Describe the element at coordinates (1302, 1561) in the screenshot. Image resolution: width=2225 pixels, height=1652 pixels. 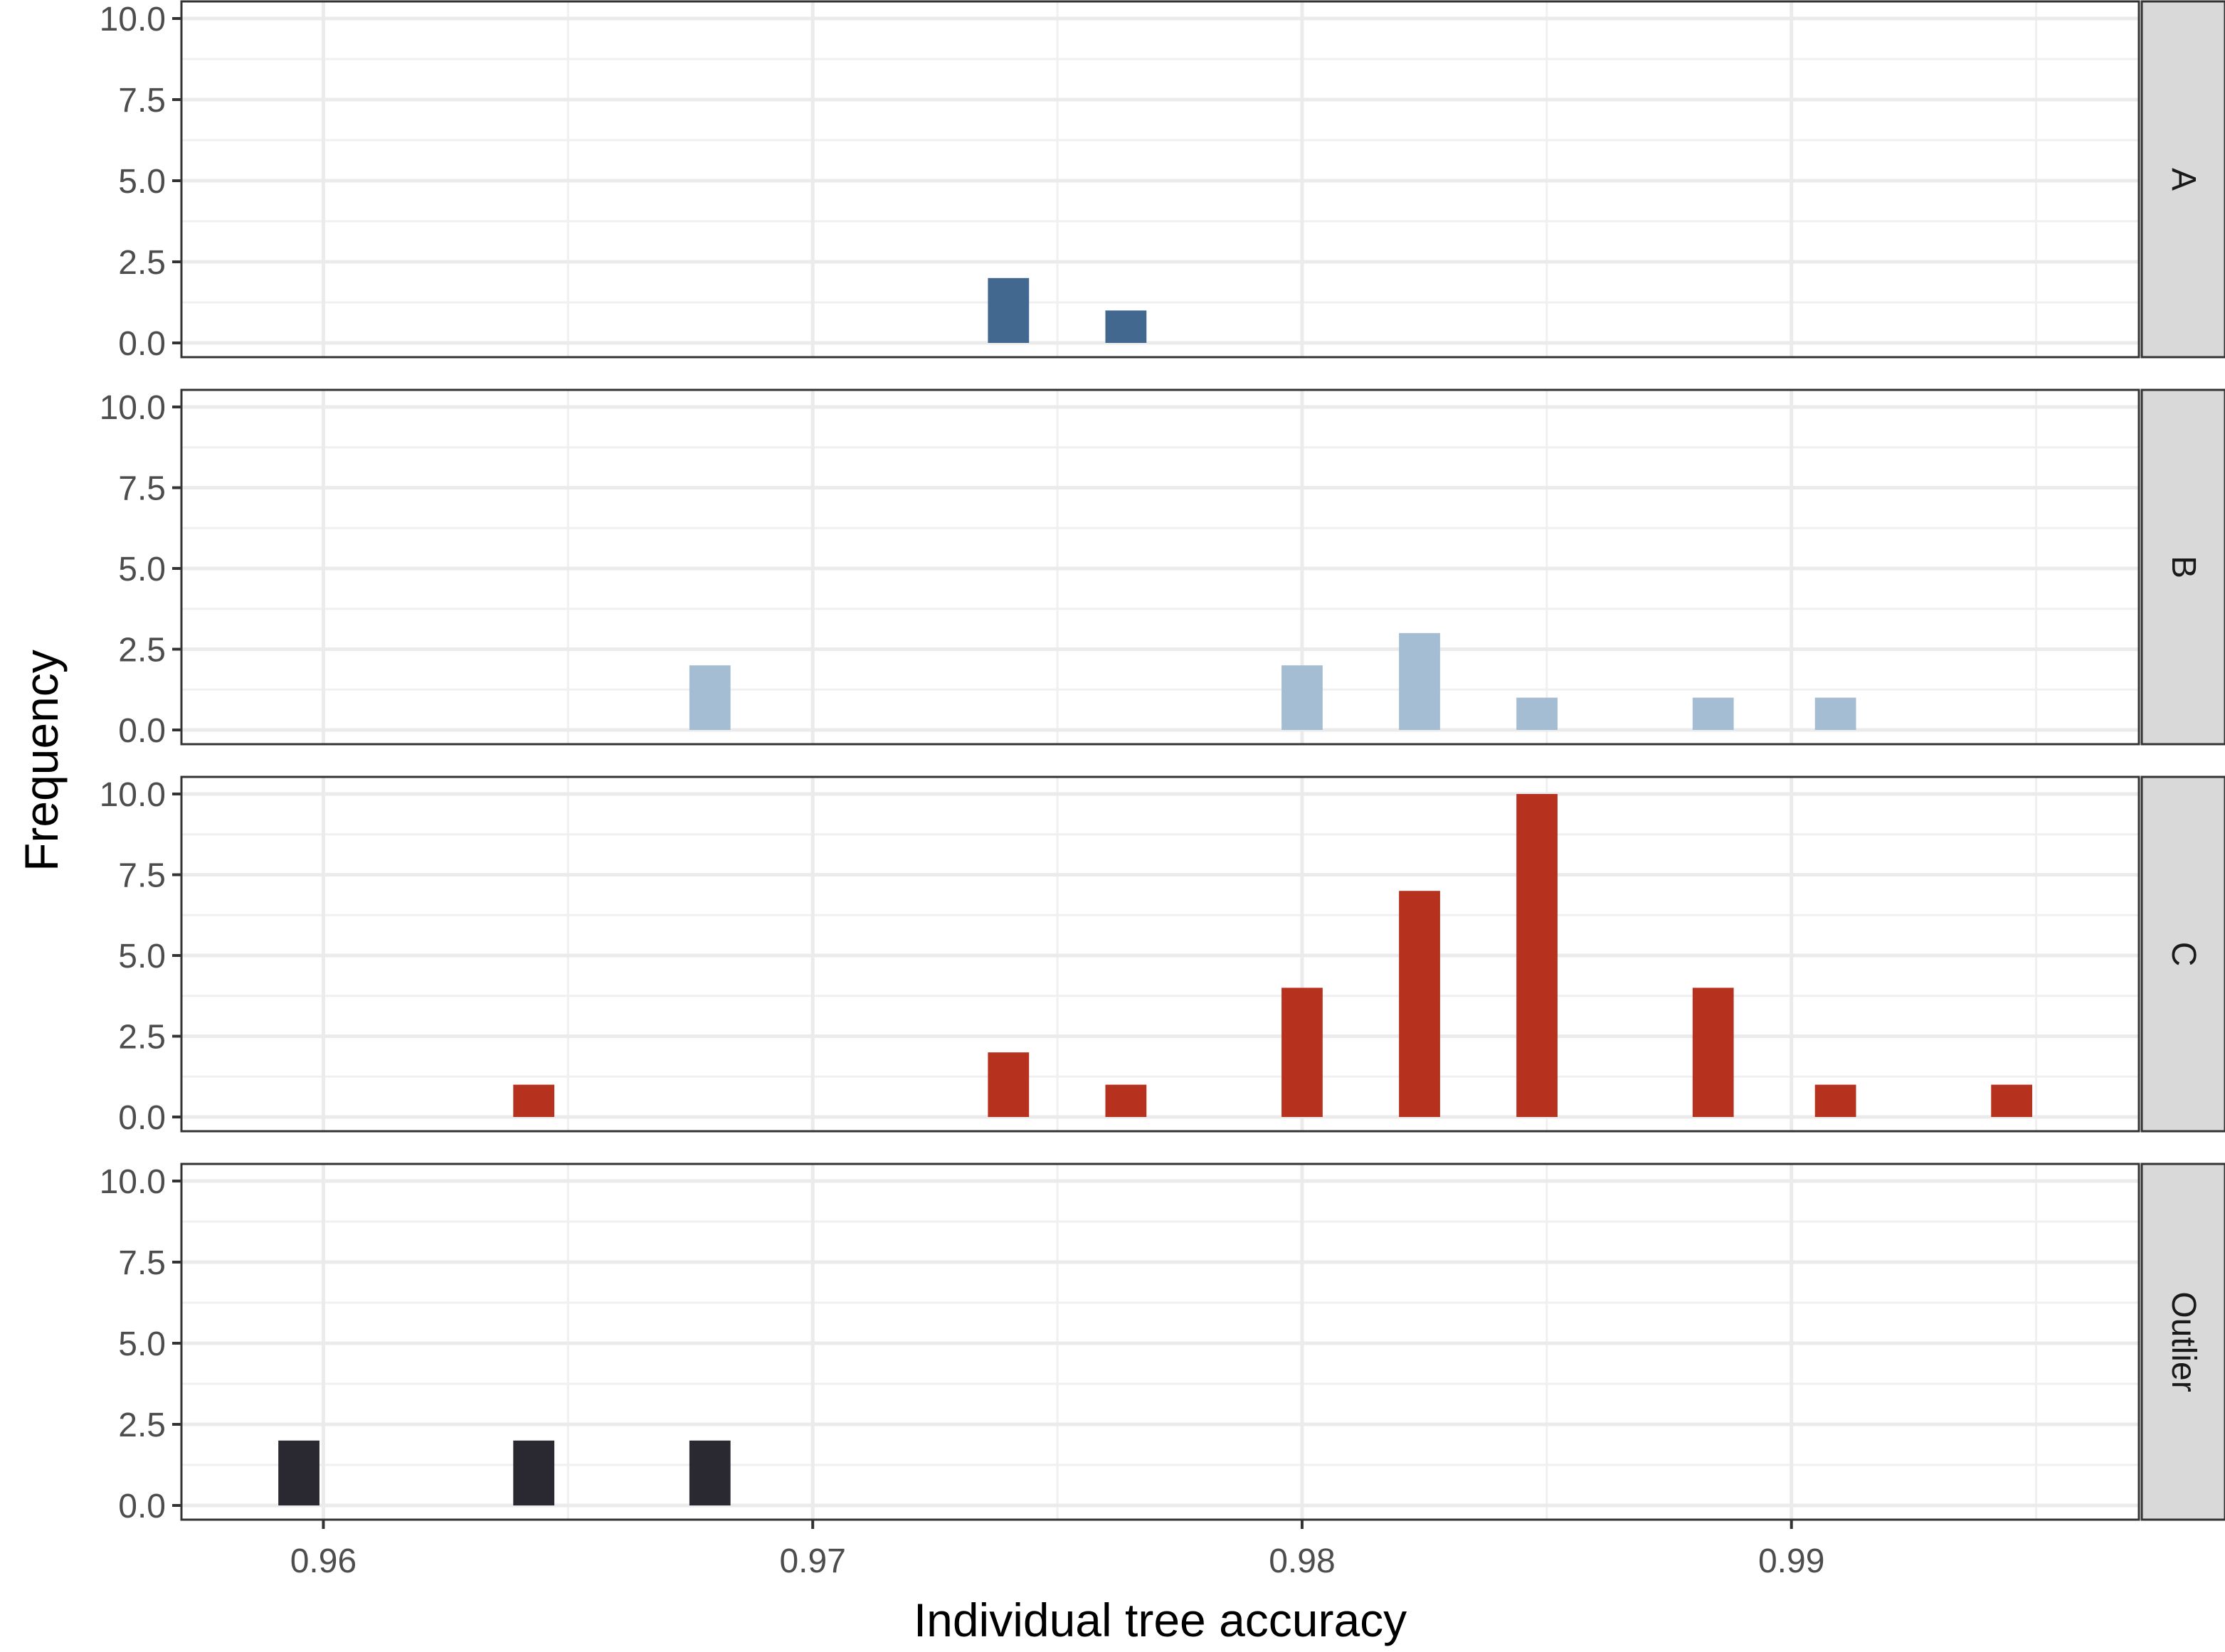
I see `x-tick-label: 0.98` at that location.